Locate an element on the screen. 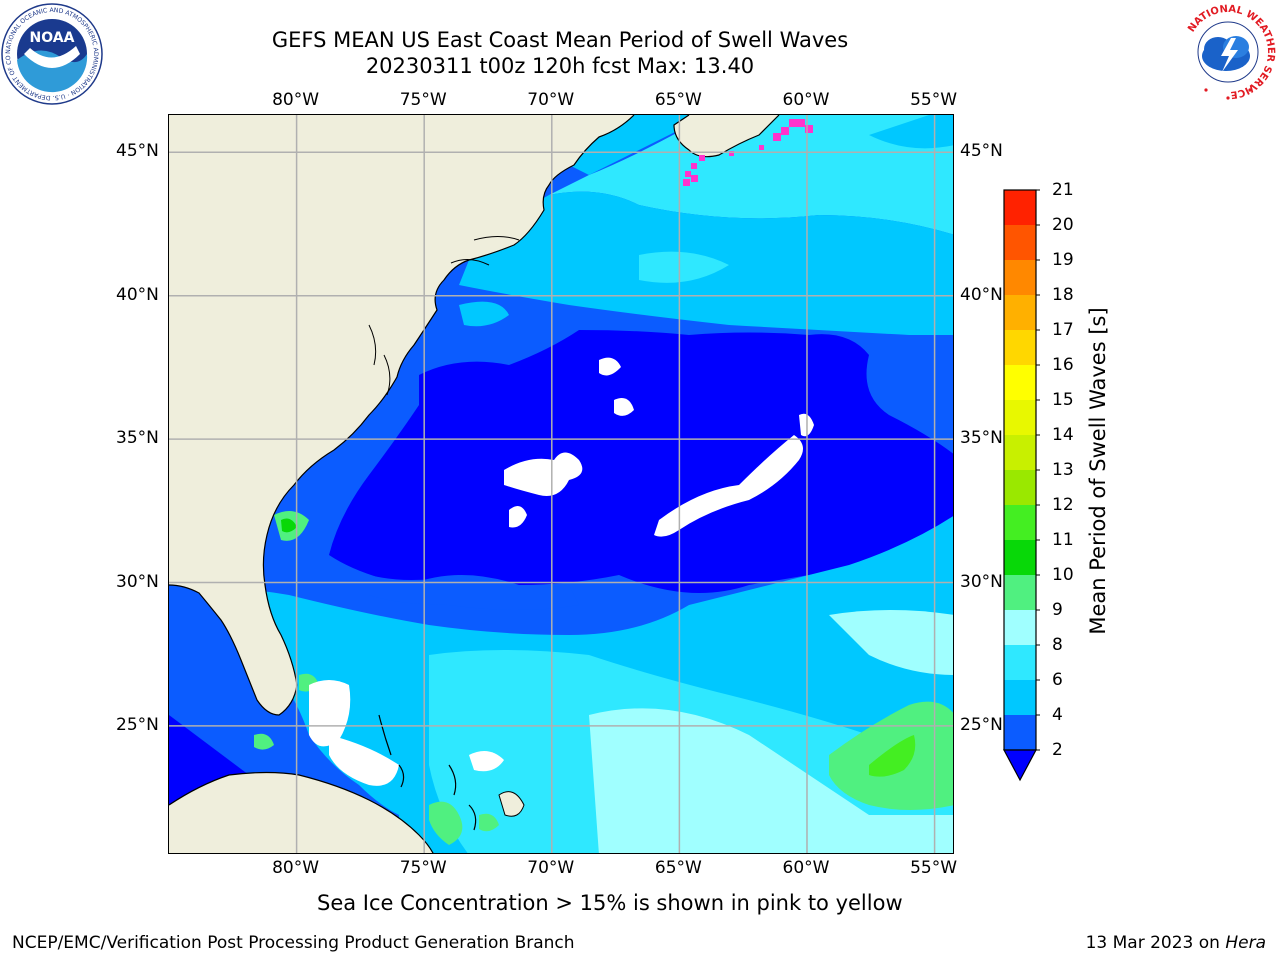 The width and height of the screenshot is (1280, 960). field-6-8s-north is located at coordinates (751, 175).